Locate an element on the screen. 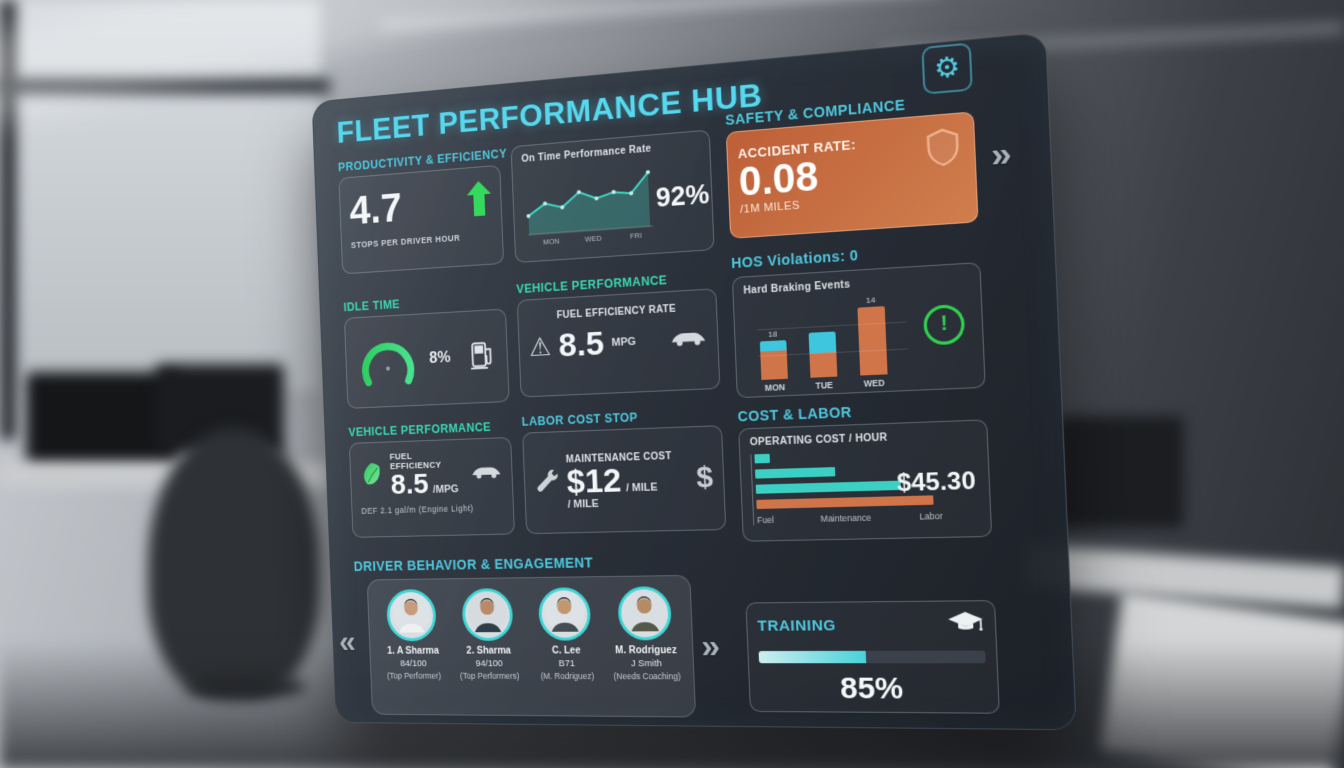  window-frame-vertical is located at coordinates (8, 220).